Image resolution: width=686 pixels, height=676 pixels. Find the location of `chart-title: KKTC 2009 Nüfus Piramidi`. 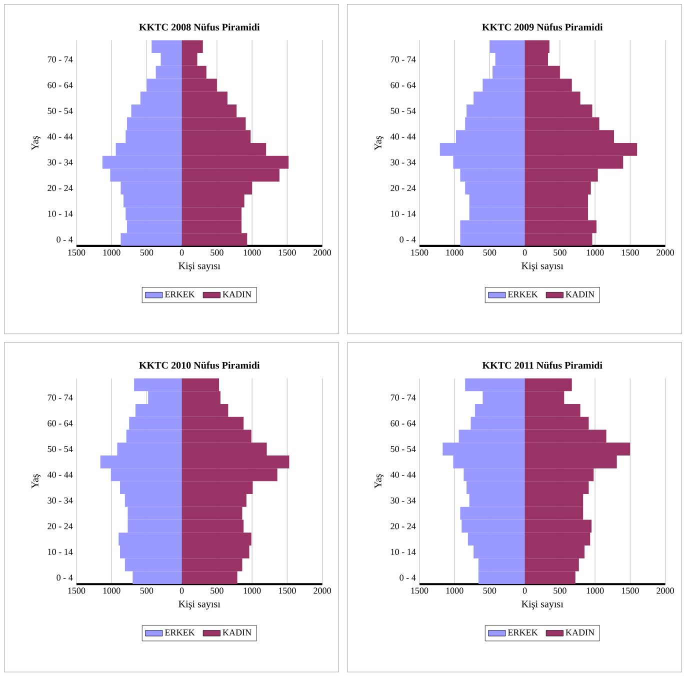

chart-title: KKTC 2009 Nüfus Piramidi is located at coordinates (542, 26).